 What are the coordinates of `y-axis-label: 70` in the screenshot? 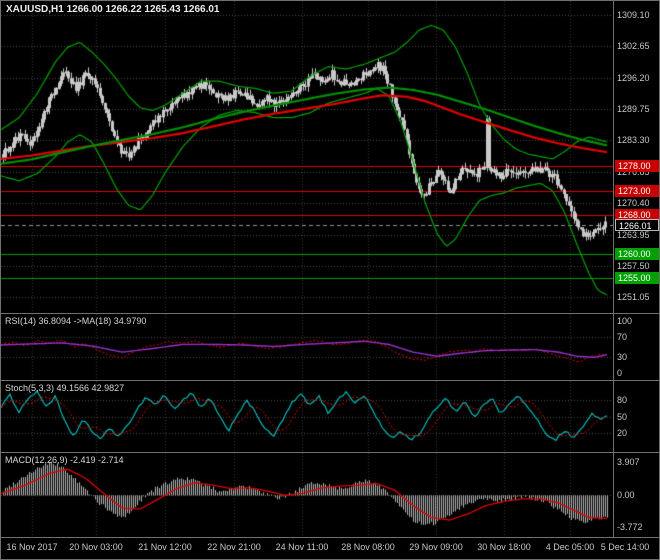 It's located at (622, 336).